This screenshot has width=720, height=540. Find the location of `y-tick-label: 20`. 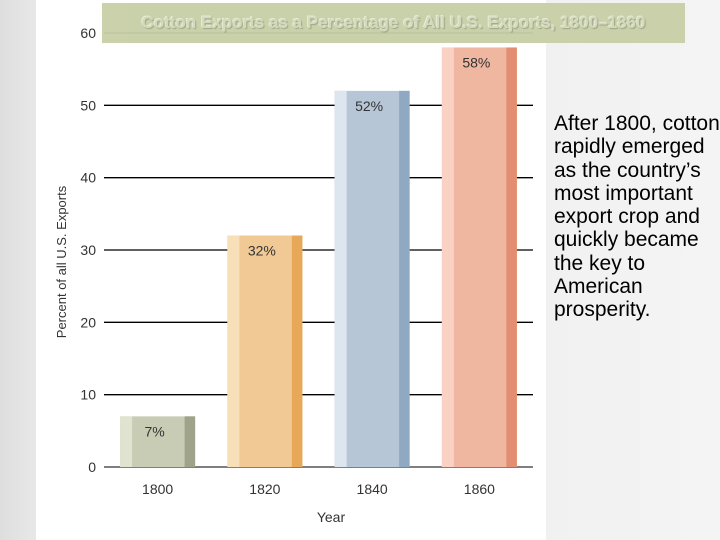

y-tick-label: 20 is located at coordinates (88, 322).